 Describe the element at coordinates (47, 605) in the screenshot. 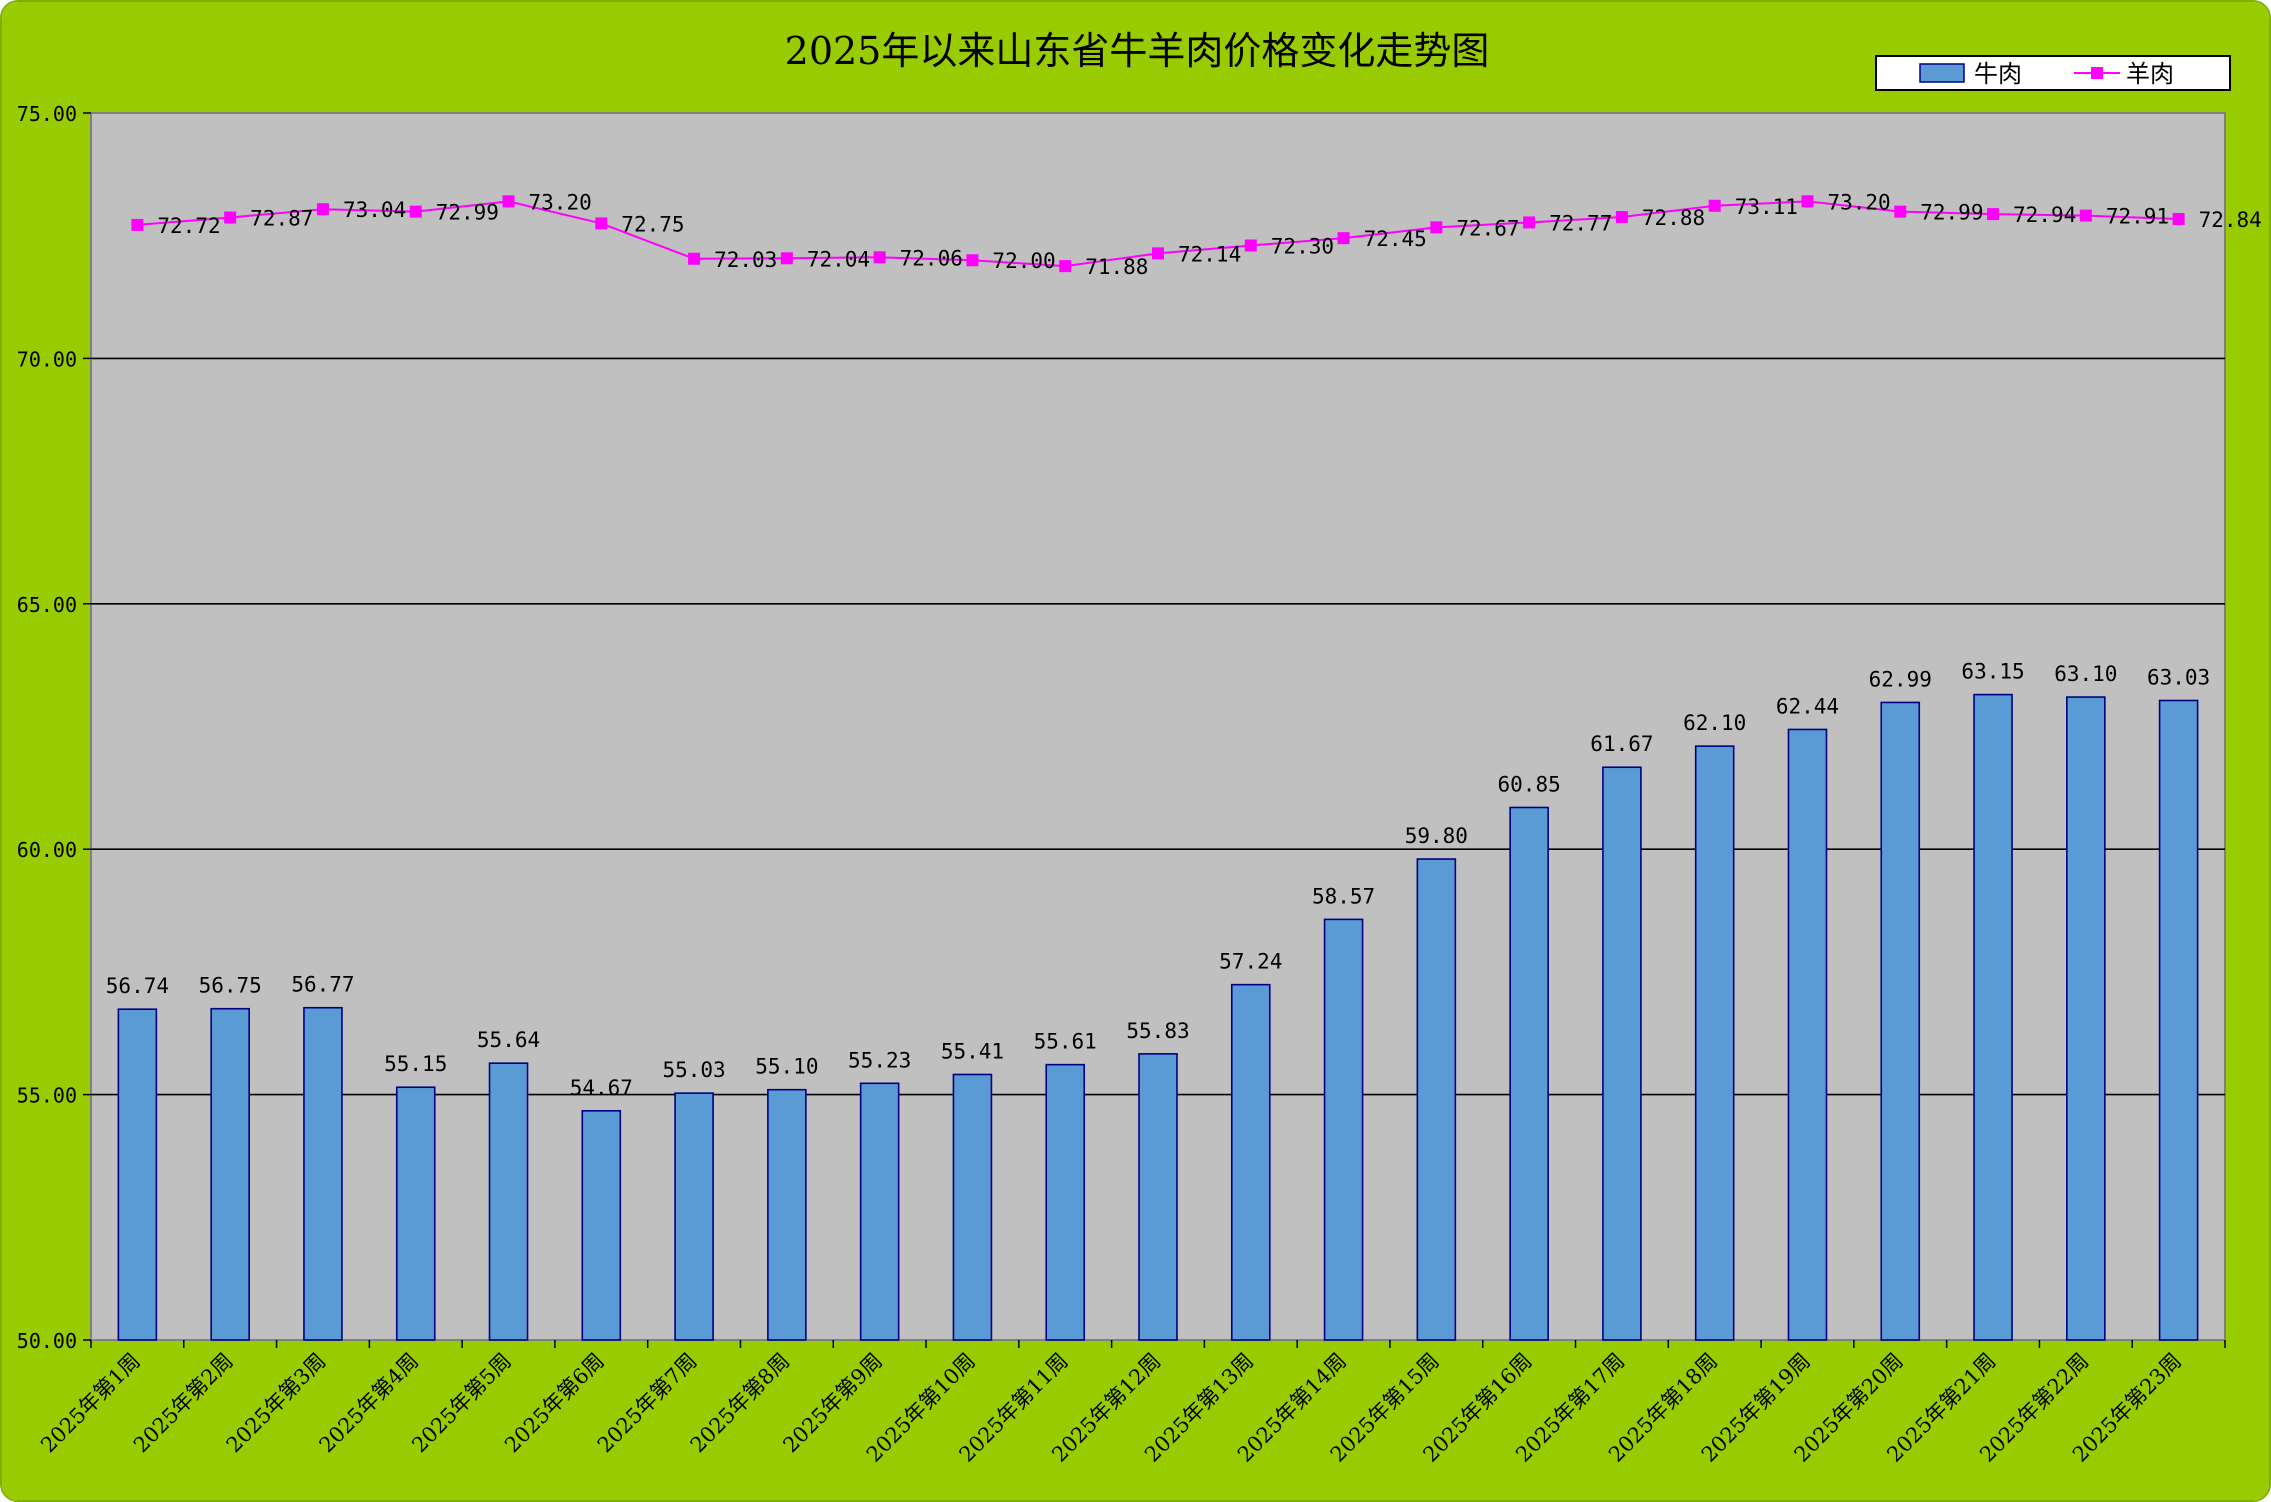

I see `y-tick-label: 65.00` at that location.